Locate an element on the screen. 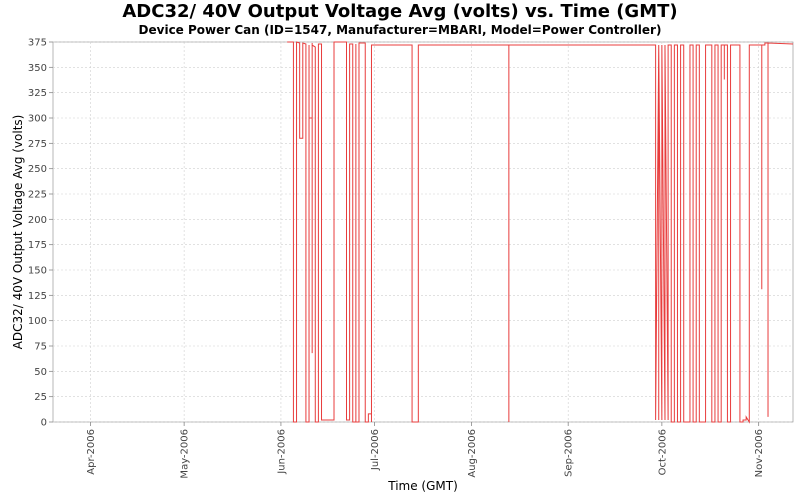 This screenshot has height=500, width=800. y-tick-label: 325 is located at coordinates (37, 93).